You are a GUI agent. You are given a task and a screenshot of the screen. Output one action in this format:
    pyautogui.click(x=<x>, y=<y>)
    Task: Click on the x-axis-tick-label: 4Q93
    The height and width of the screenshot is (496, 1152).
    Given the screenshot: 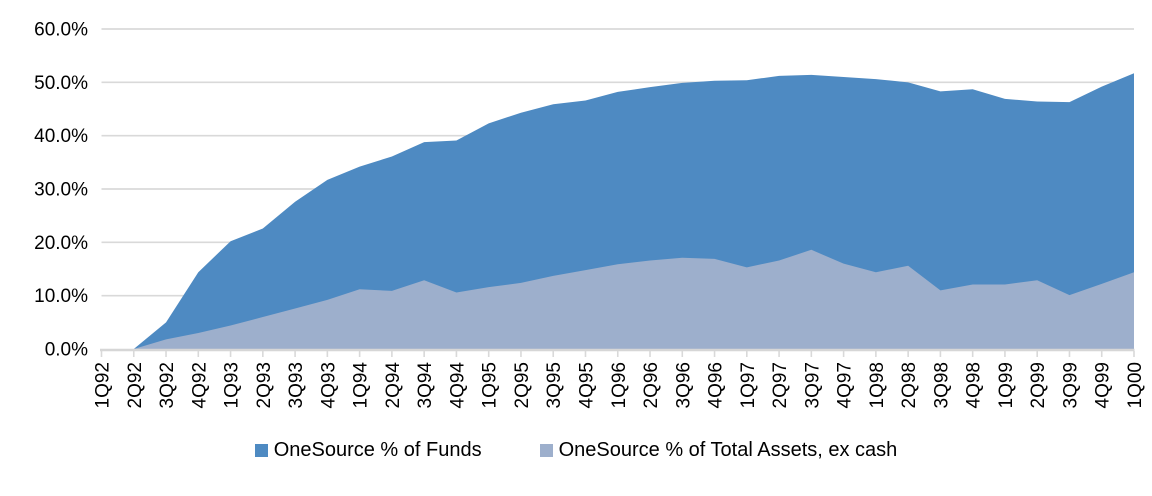 What is the action you would take?
    pyautogui.click(x=328, y=385)
    